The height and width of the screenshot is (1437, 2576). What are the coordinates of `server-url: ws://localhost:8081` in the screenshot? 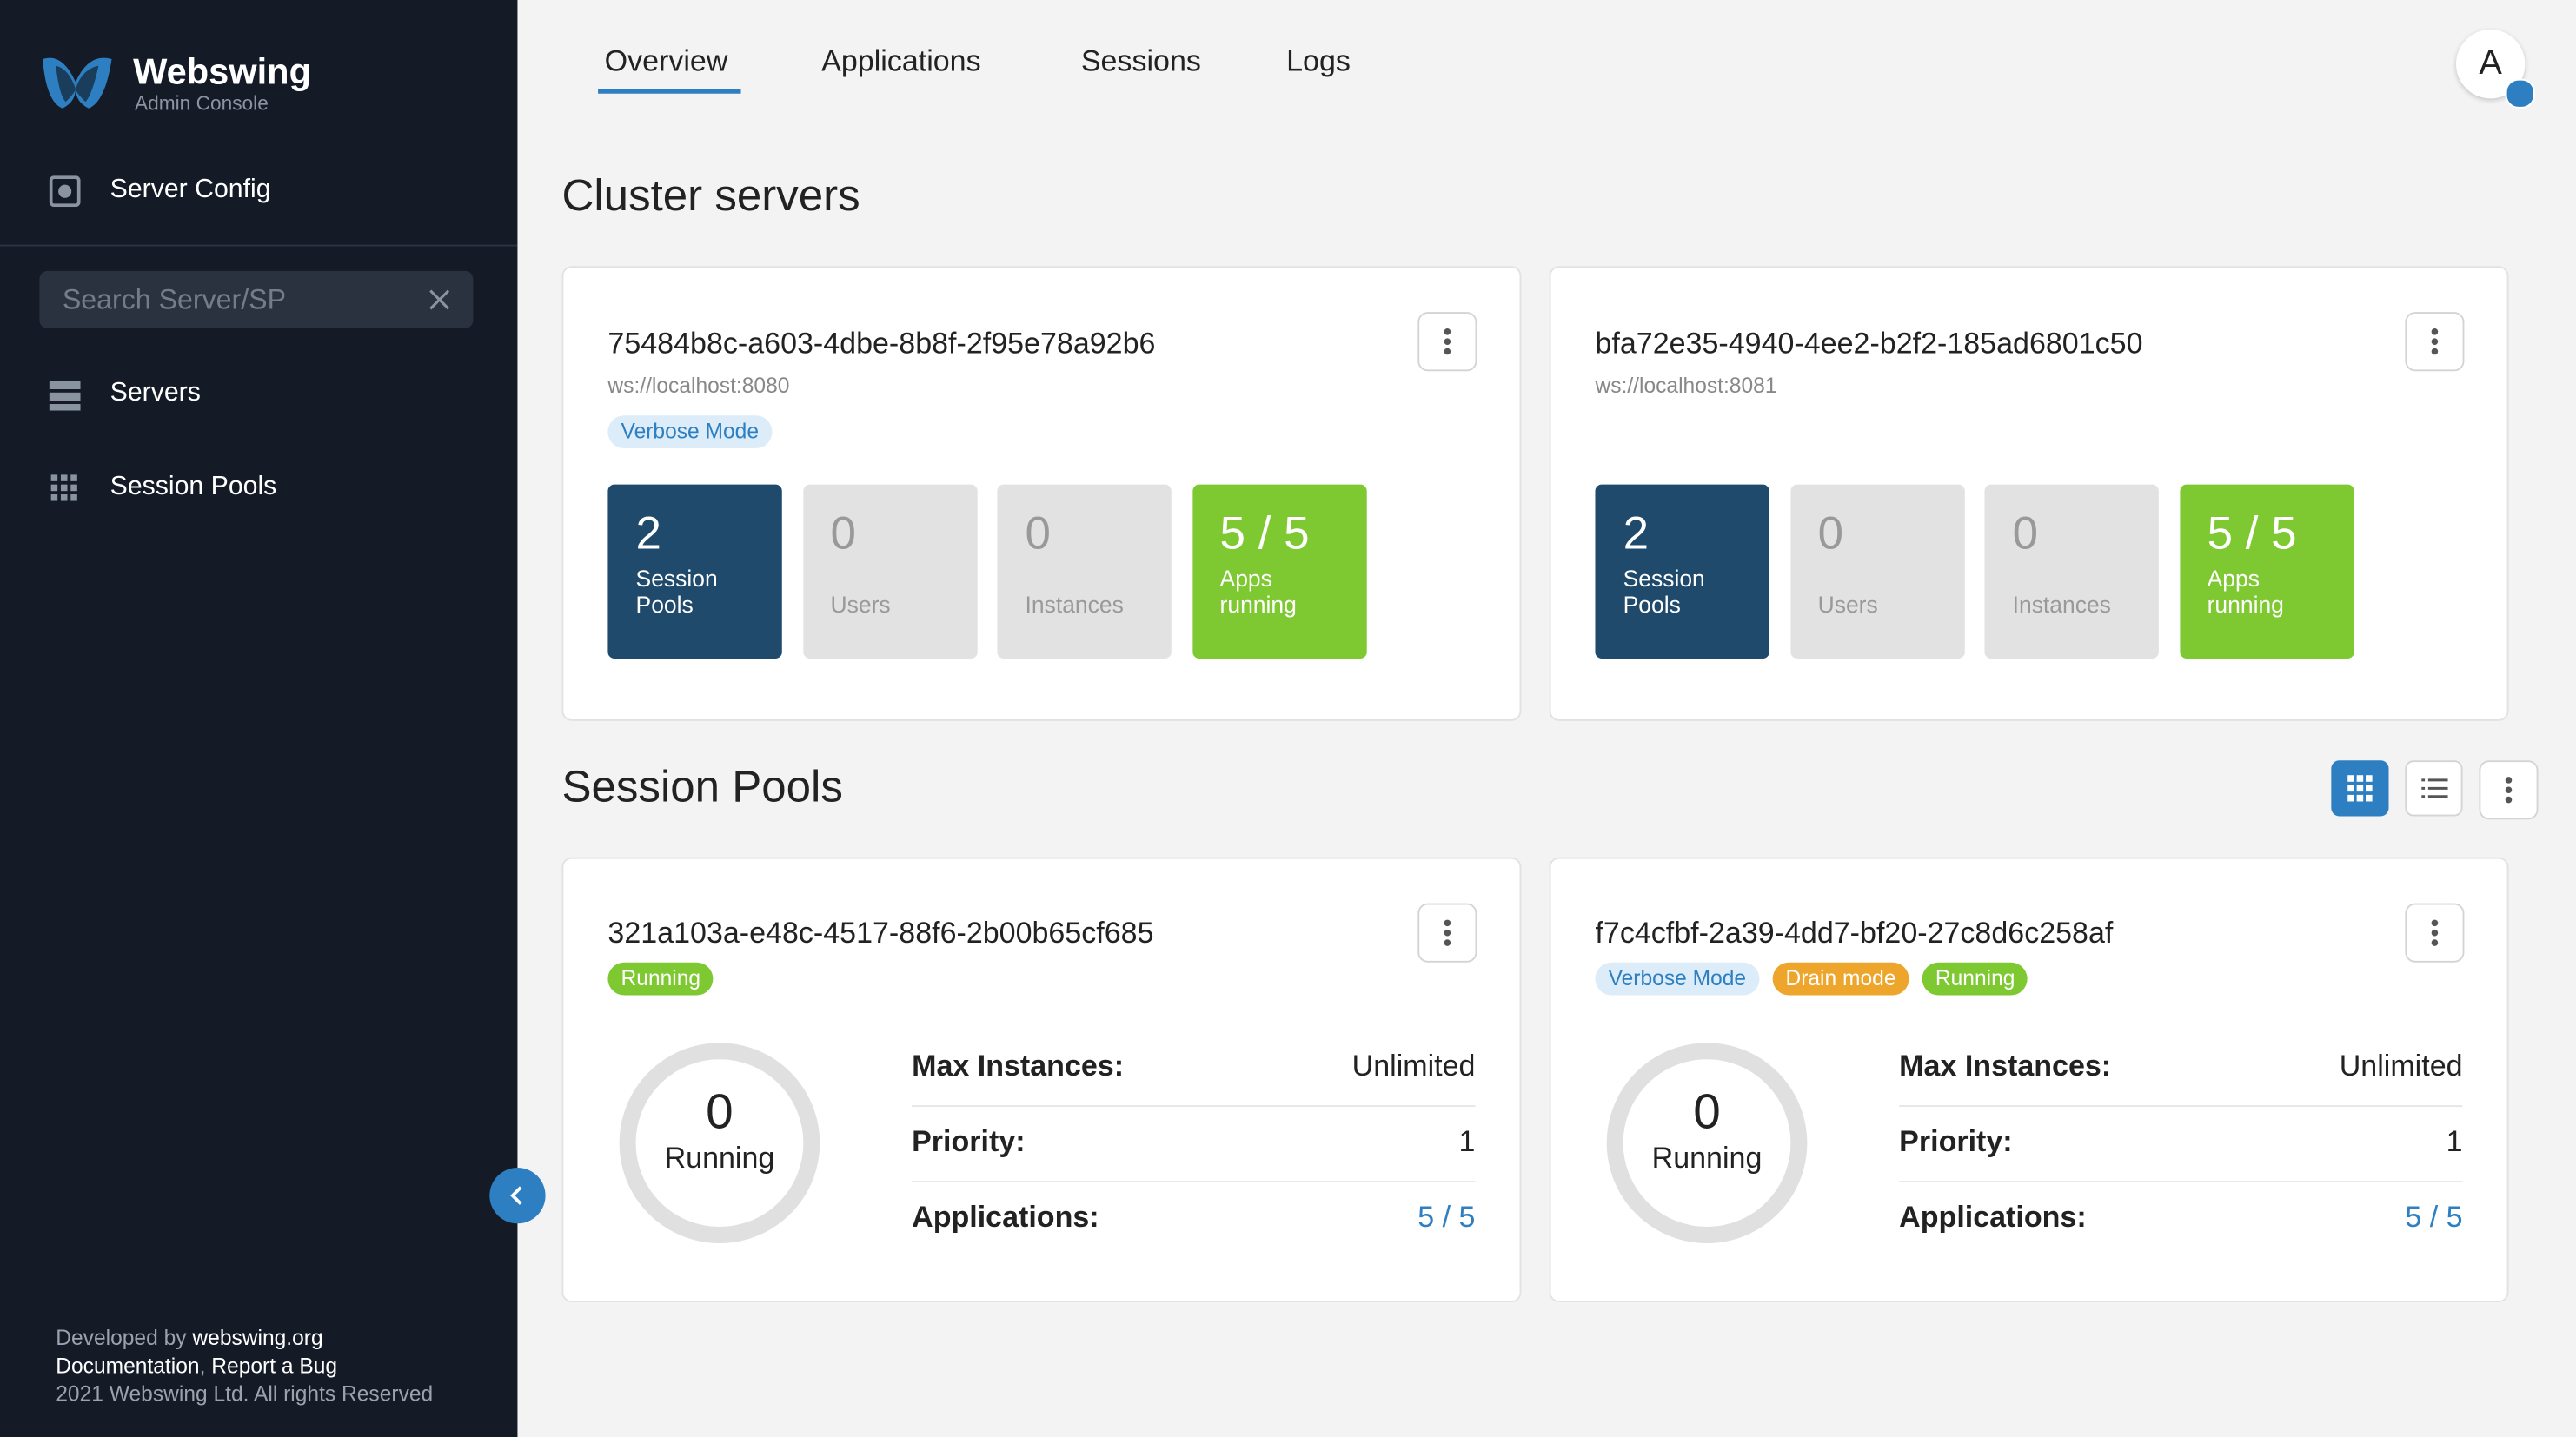 It's located at (1686, 385).